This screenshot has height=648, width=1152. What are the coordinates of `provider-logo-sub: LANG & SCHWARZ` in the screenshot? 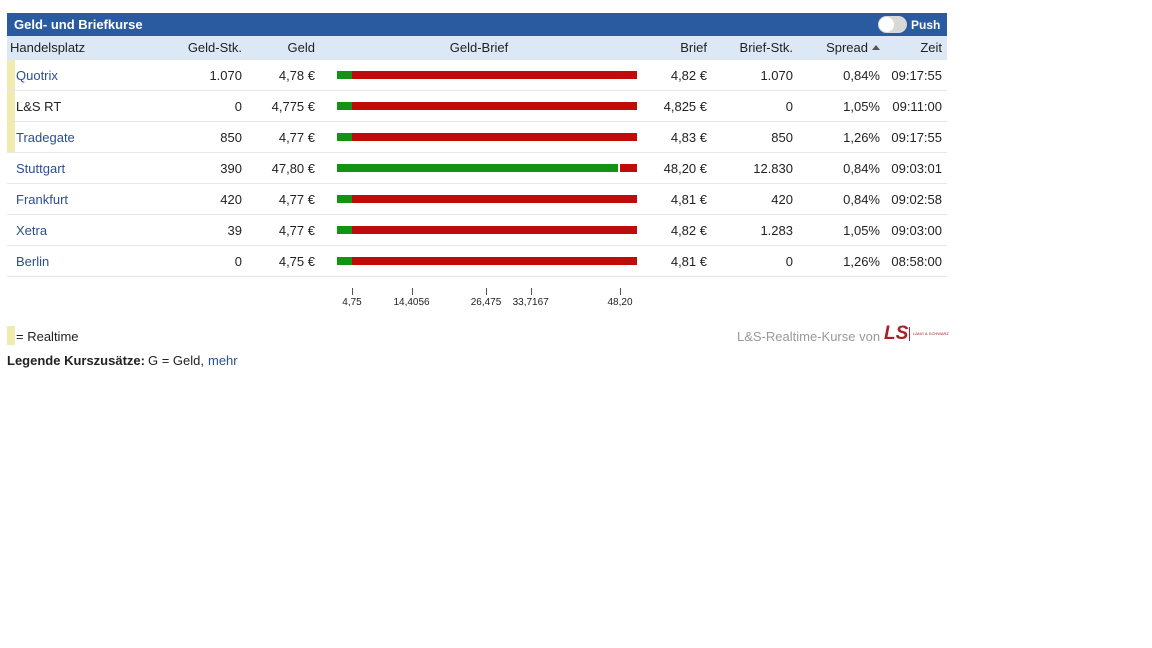 It's located at (931, 333).